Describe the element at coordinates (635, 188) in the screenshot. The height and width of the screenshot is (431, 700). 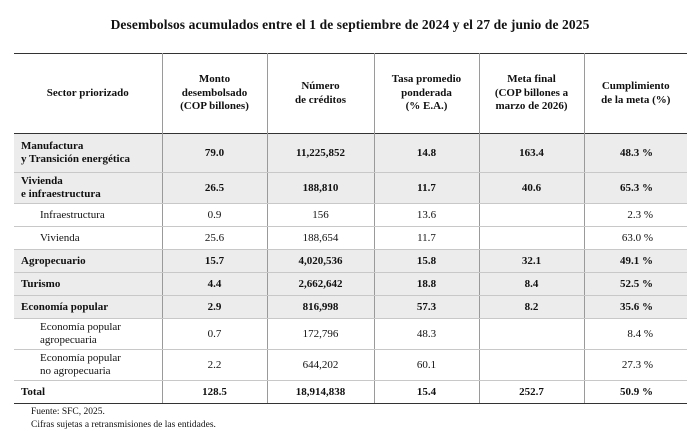
I see `cell-cumplimiento: 65.3 %` at that location.